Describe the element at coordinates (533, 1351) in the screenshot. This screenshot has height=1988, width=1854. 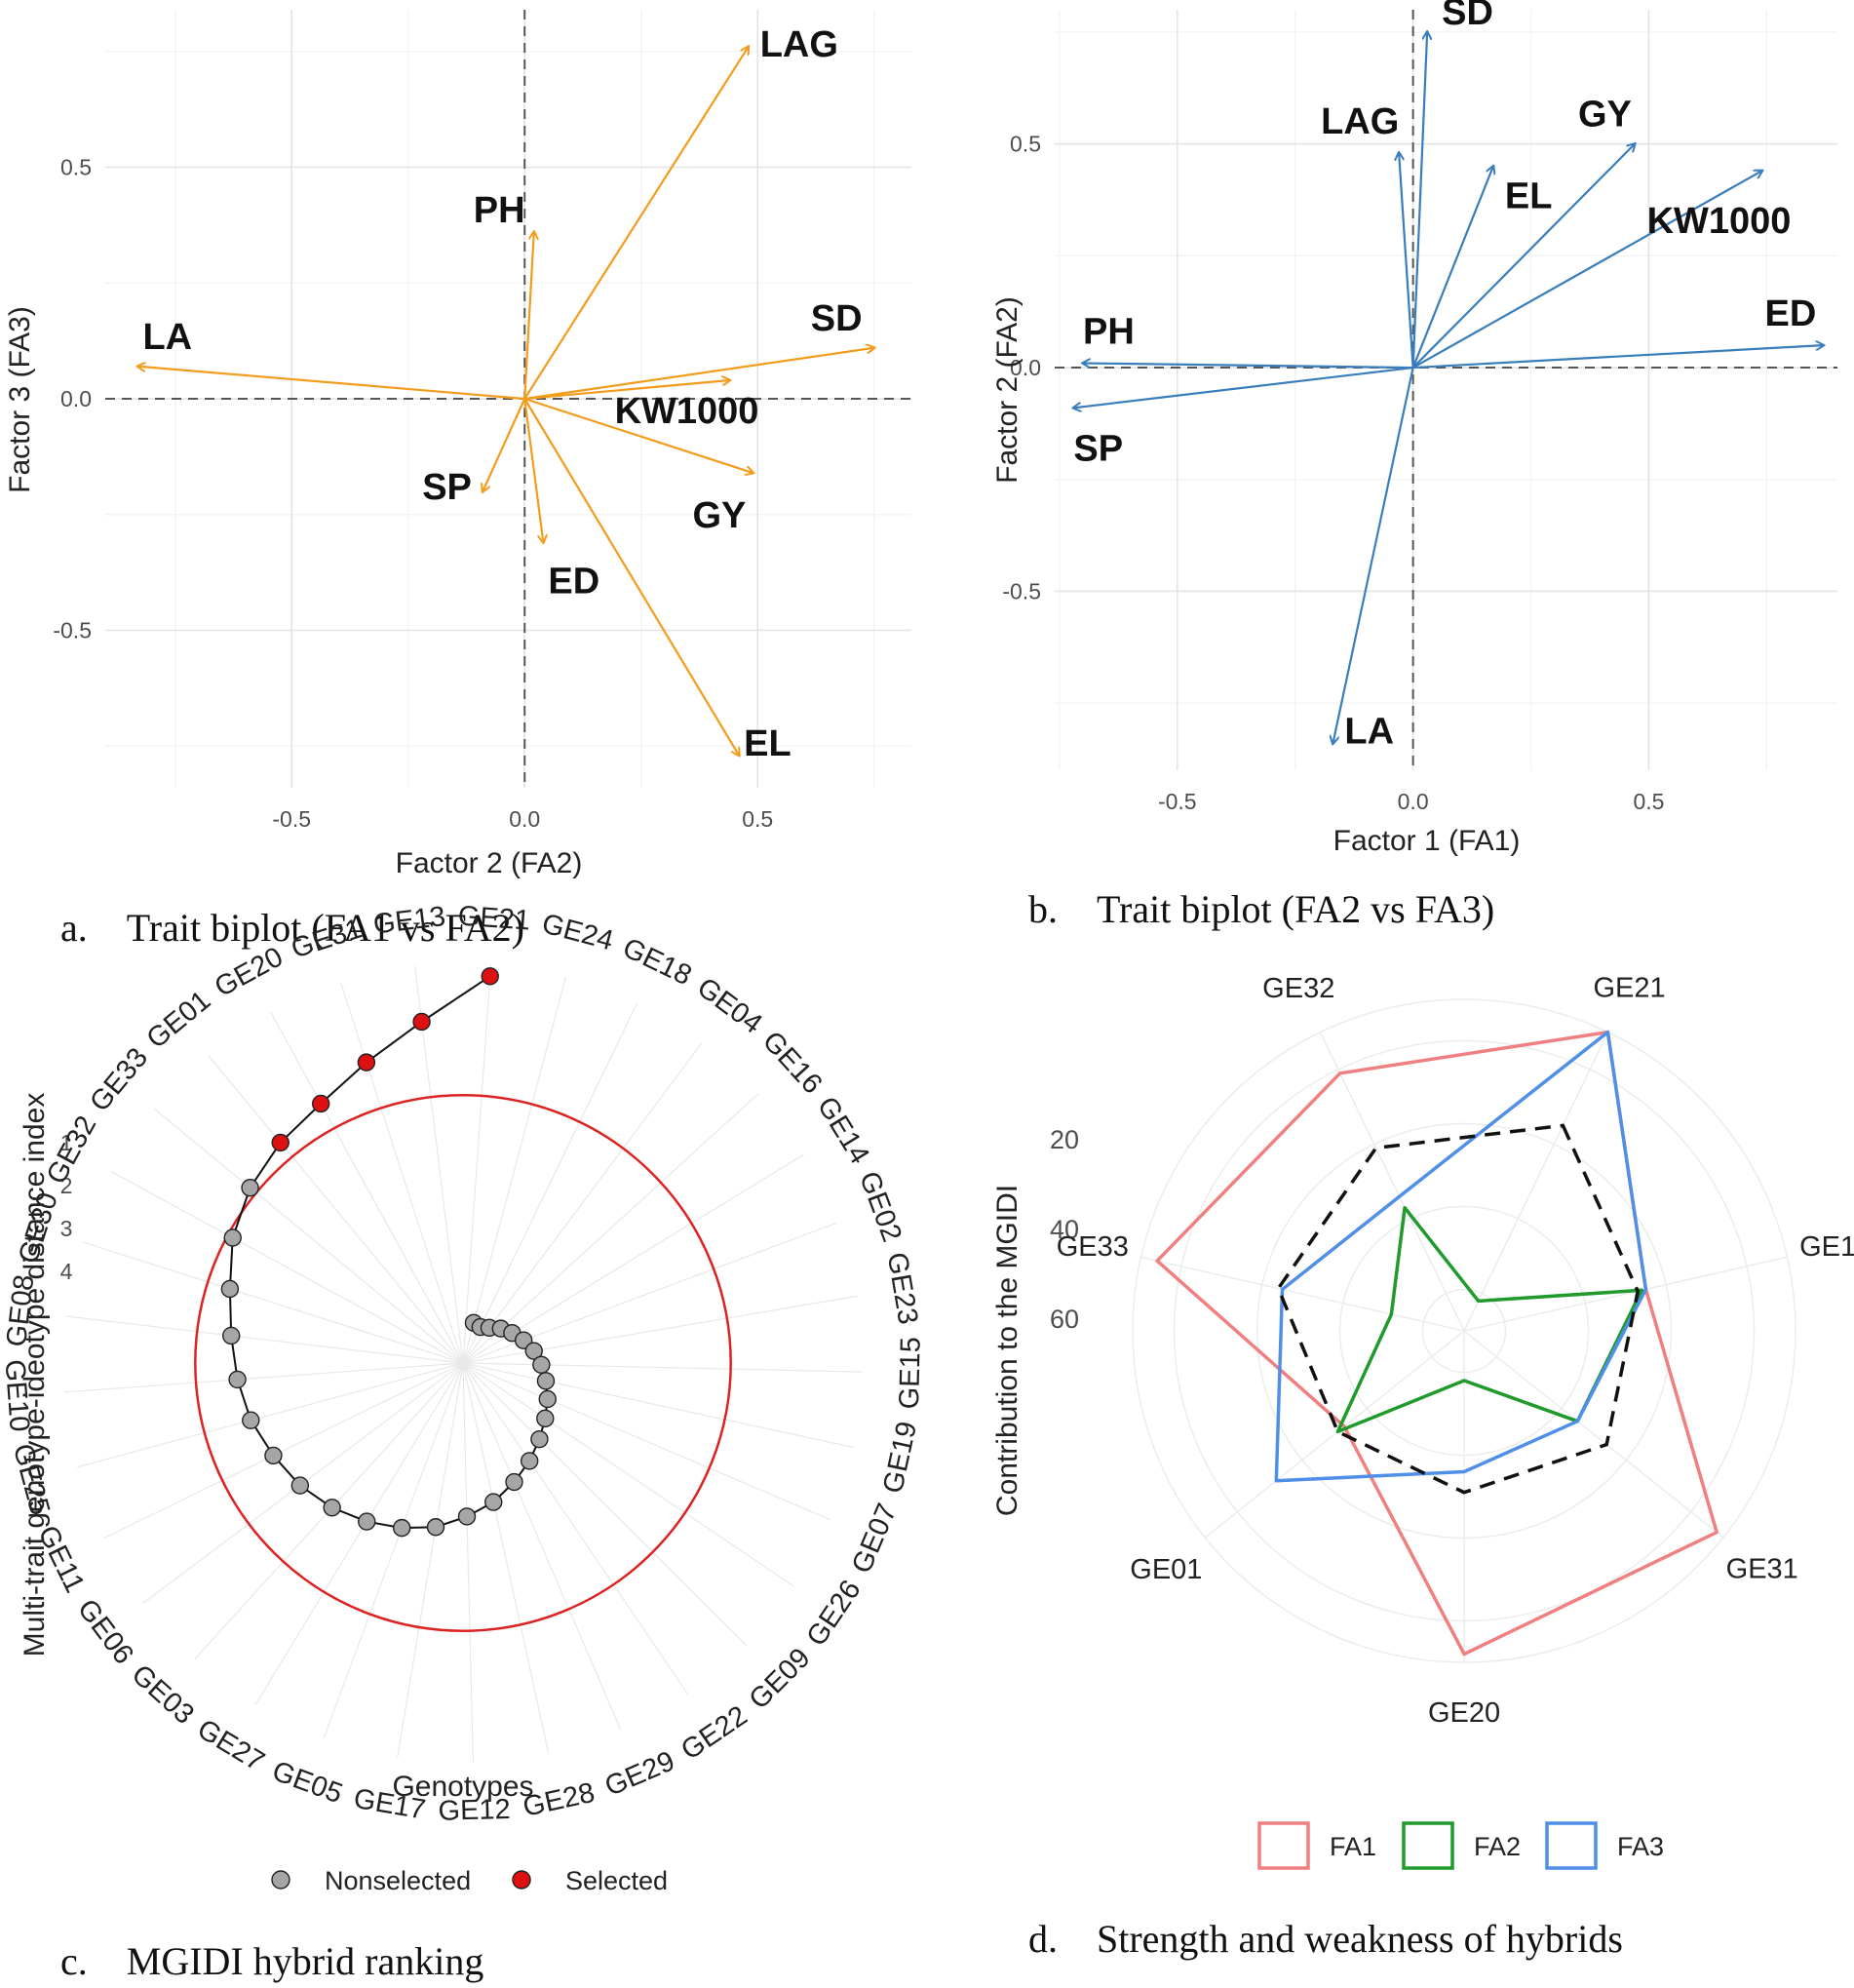
I see `genotype-point-ge23` at that location.